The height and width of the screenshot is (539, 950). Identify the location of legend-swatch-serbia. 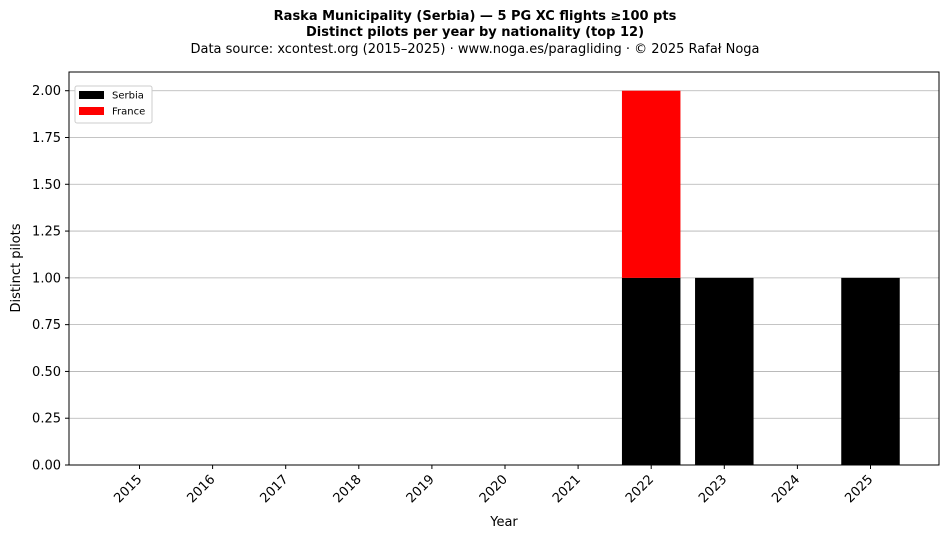
(91, 95).